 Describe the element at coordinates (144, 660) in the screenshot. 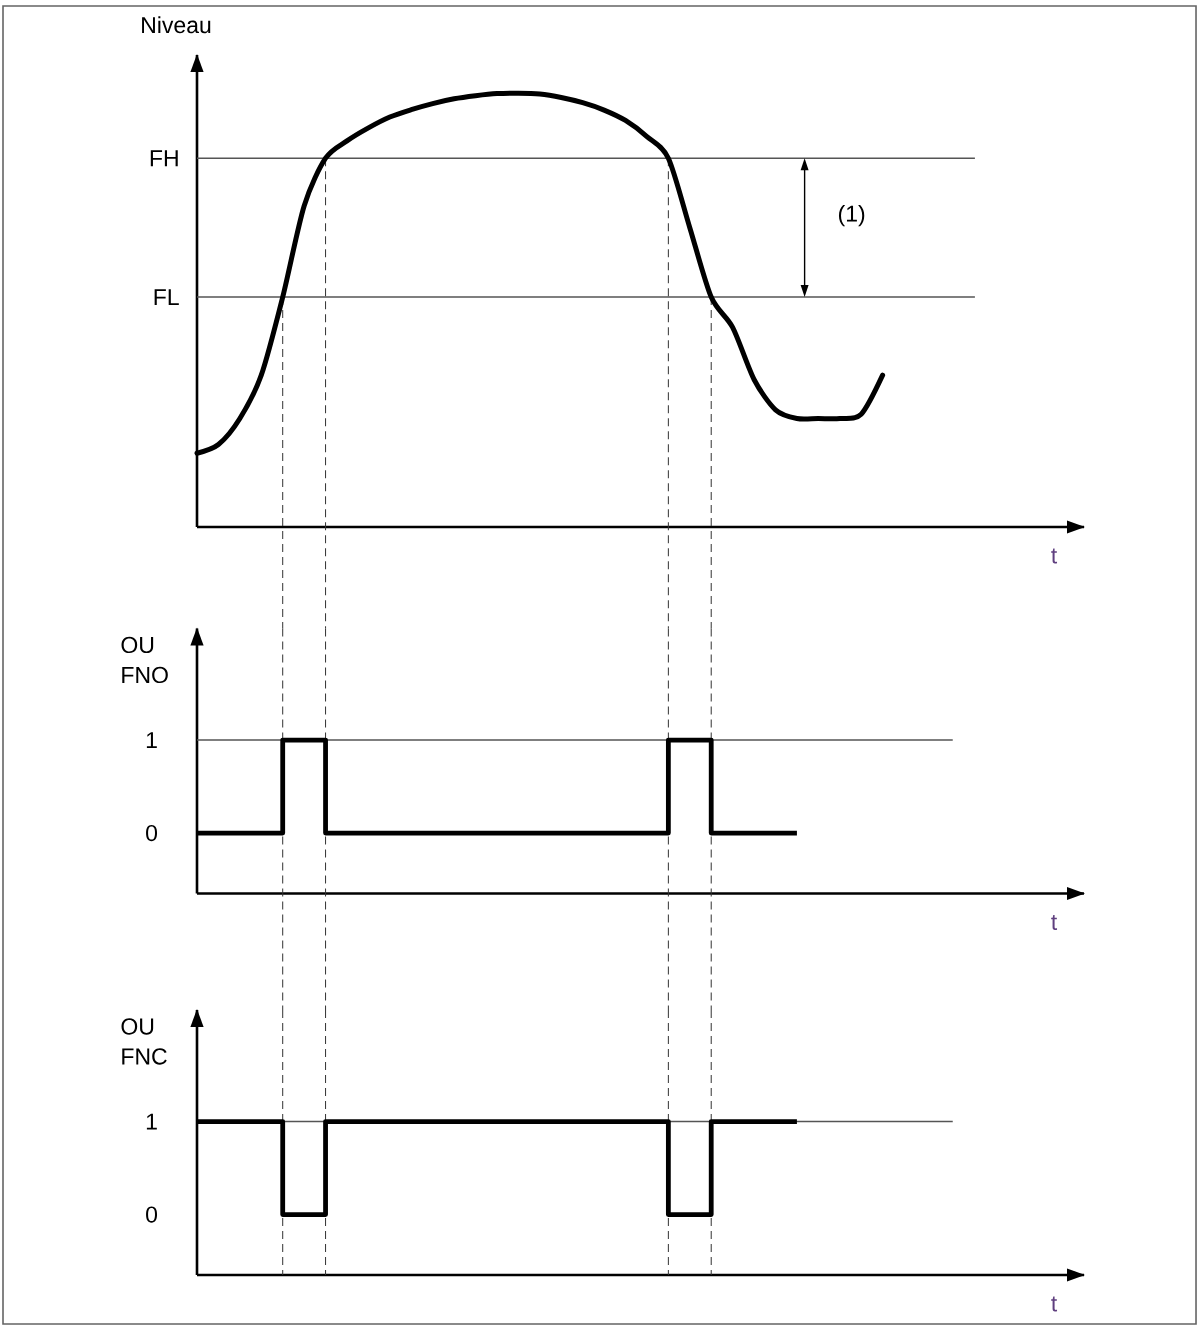

I see `y-axis-title: OU FNO` at that location.